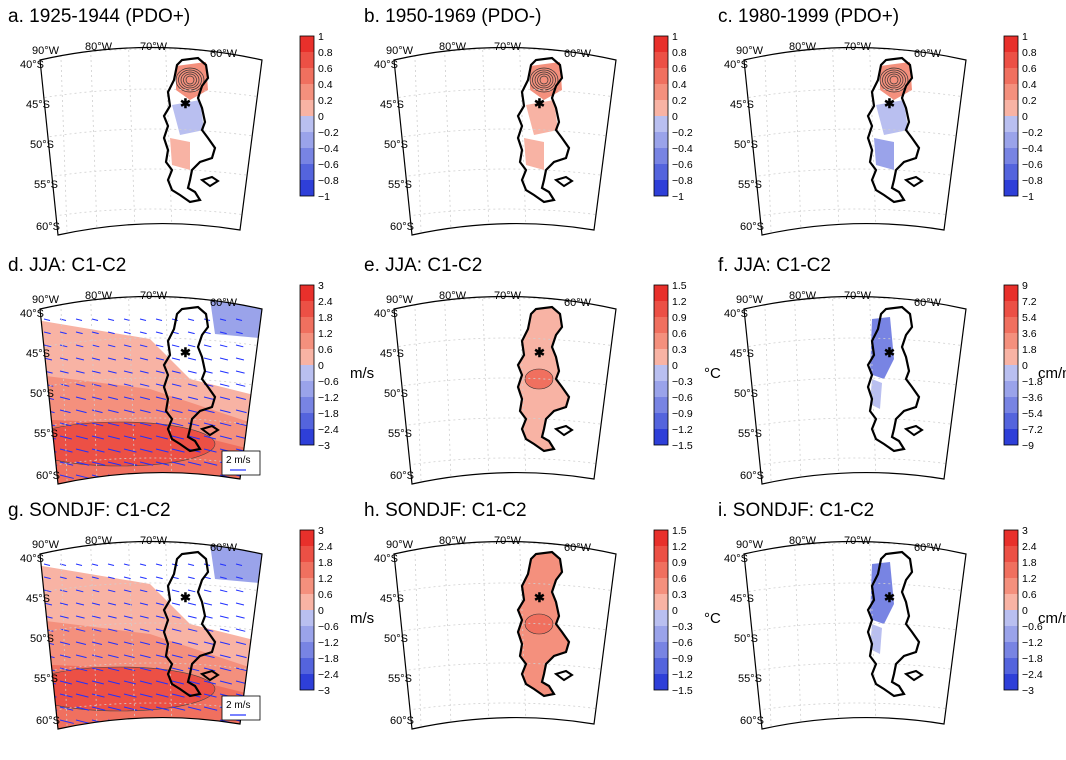 The image size is (1066, 760). Describe the element at coordinates (679, 286) in the screenshot. I see `colorbar-tick: 1.5` at that location.